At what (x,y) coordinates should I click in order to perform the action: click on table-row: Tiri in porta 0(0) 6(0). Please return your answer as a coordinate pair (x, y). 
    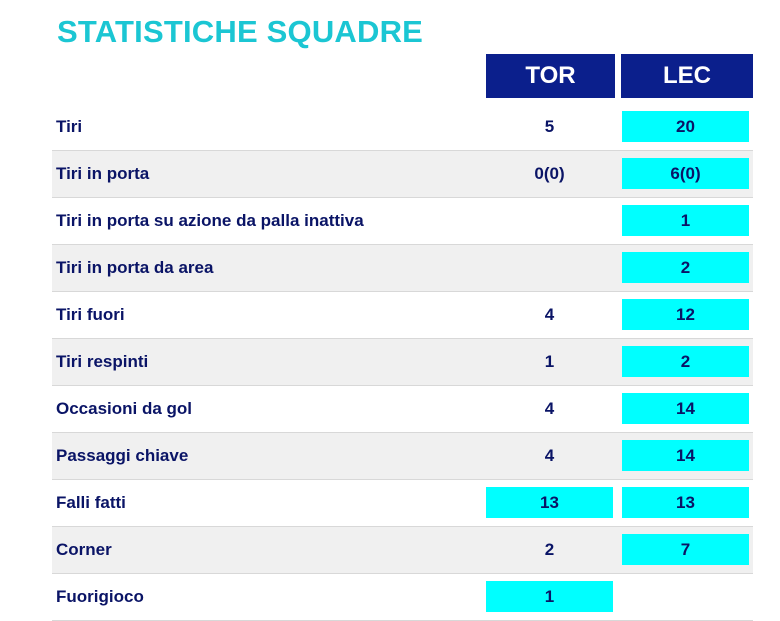
    Looking at the image, I should click on (402, 174).